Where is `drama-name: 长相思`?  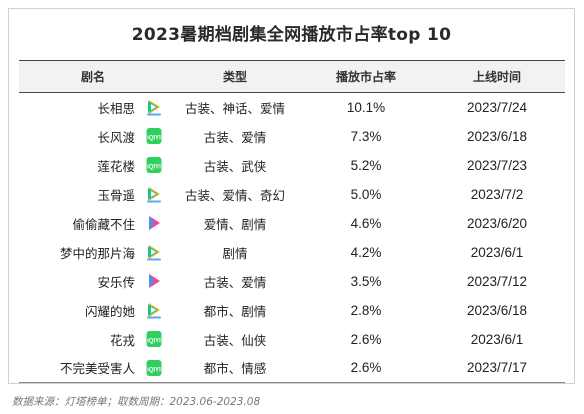
drama-name: 长相思 is located at coordinates (116, 108).